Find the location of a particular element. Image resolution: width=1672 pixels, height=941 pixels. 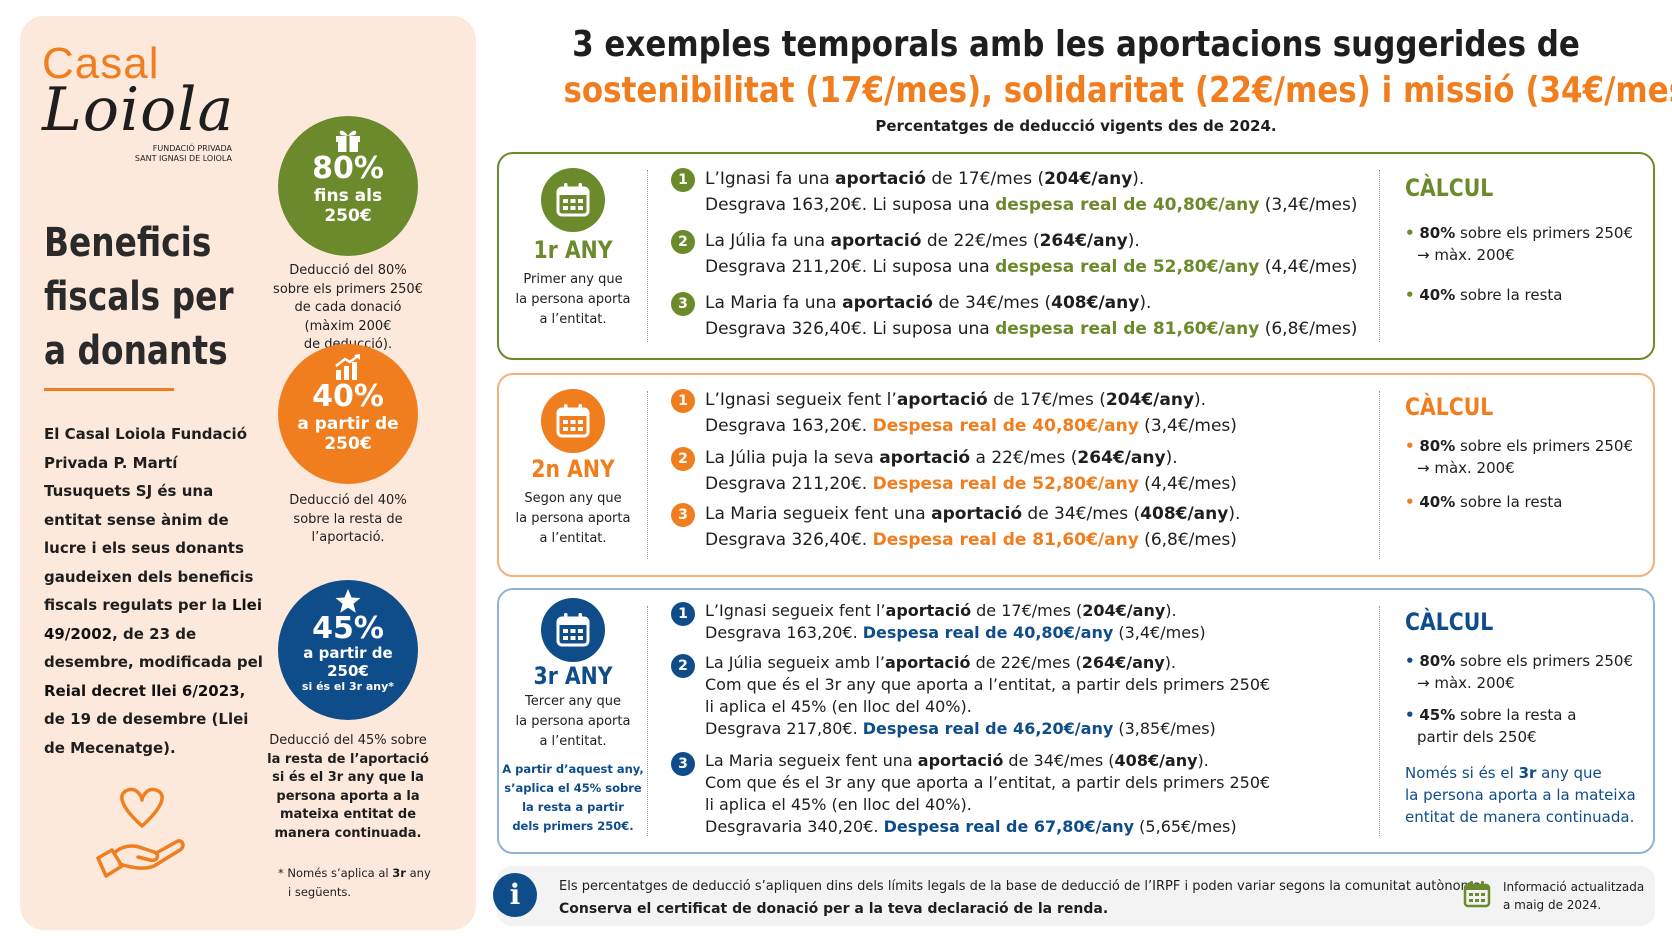

calc-note-line: entitat de manera continuada. is located at coordinates (1520, 817).